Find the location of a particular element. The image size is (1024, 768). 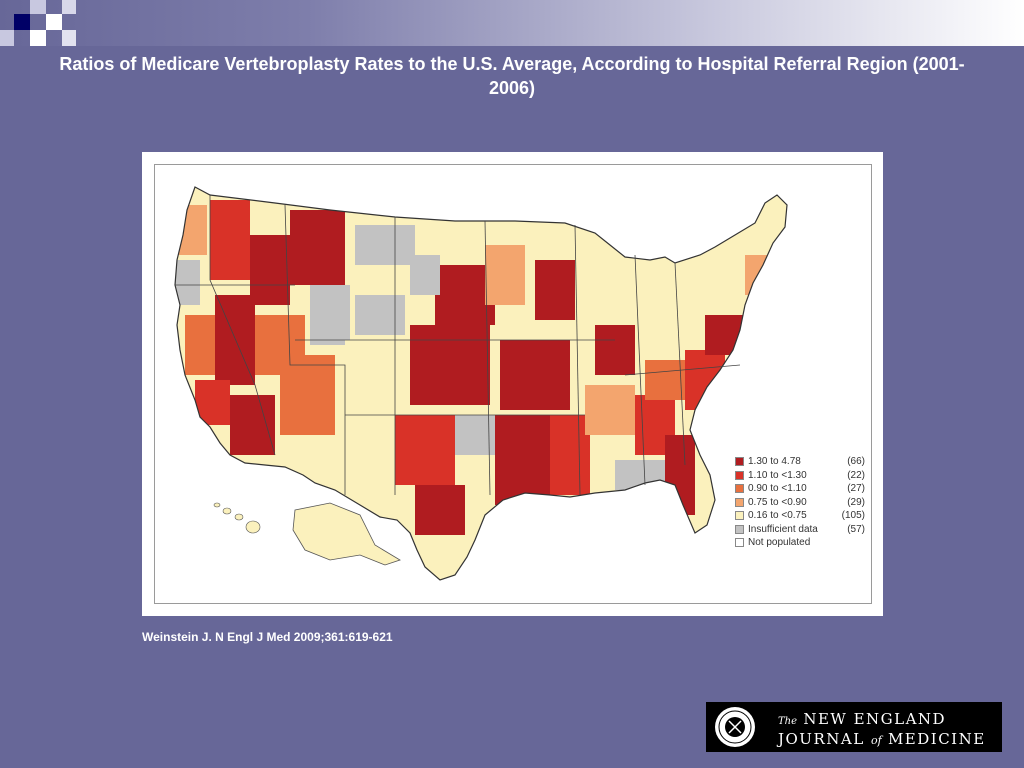

legend-item: 0.16 to <0.75 (105) is located at coordinates (800, 516).